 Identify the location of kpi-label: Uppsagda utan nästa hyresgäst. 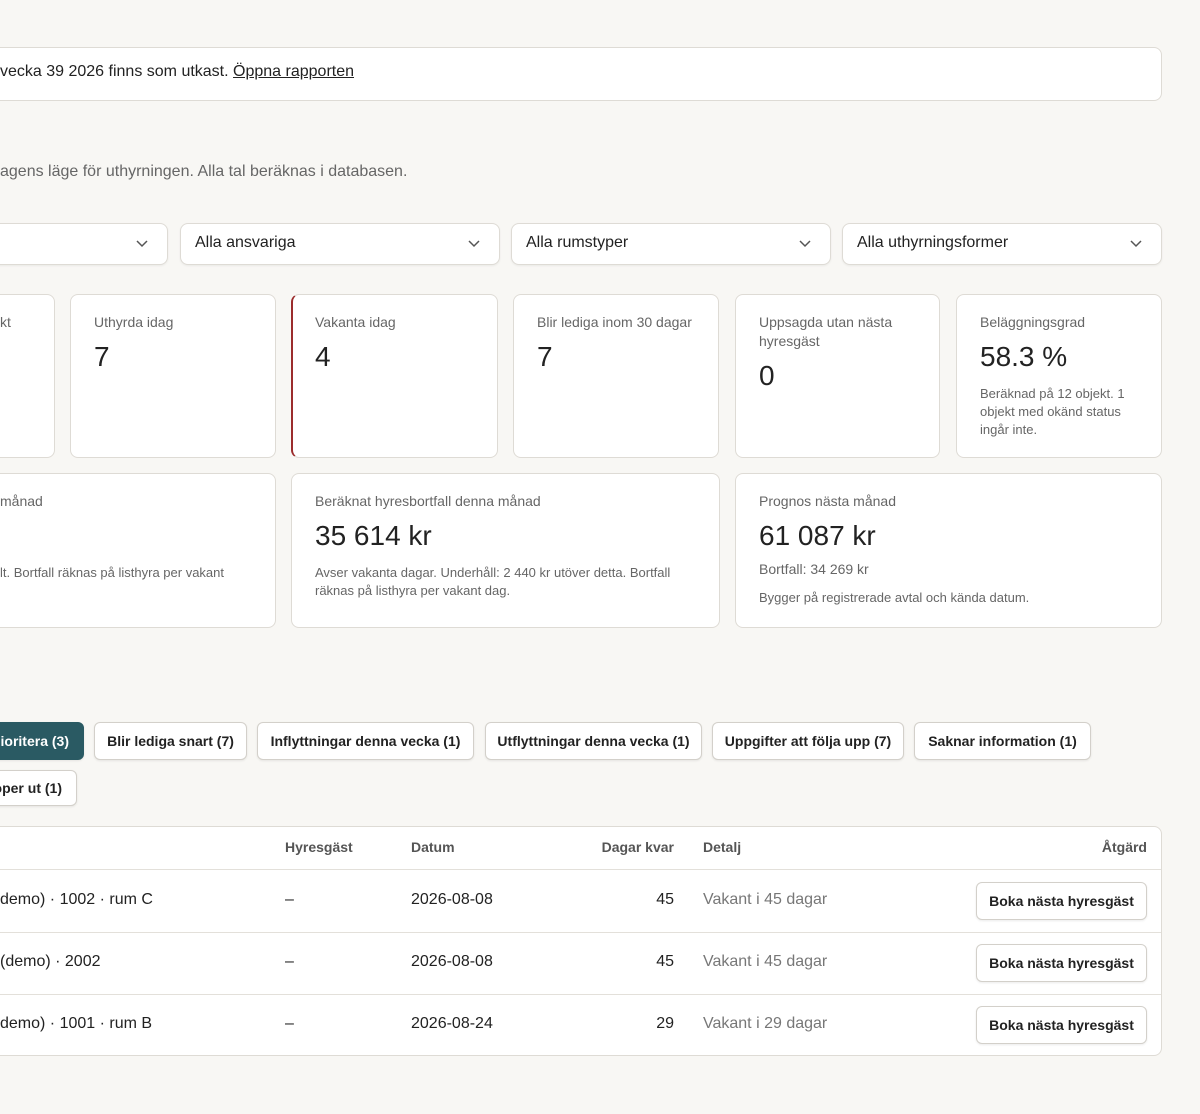
(826, 331).